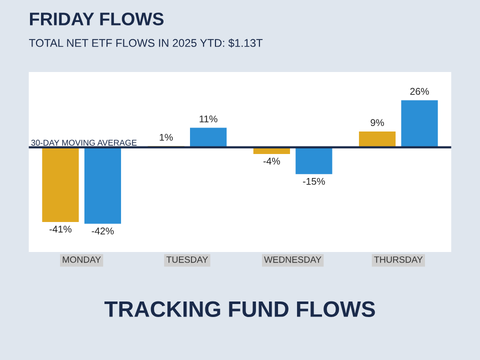  Describe the element at coordinates (103, 231) in the screenshot. I see `data-label: -42%` at that location.